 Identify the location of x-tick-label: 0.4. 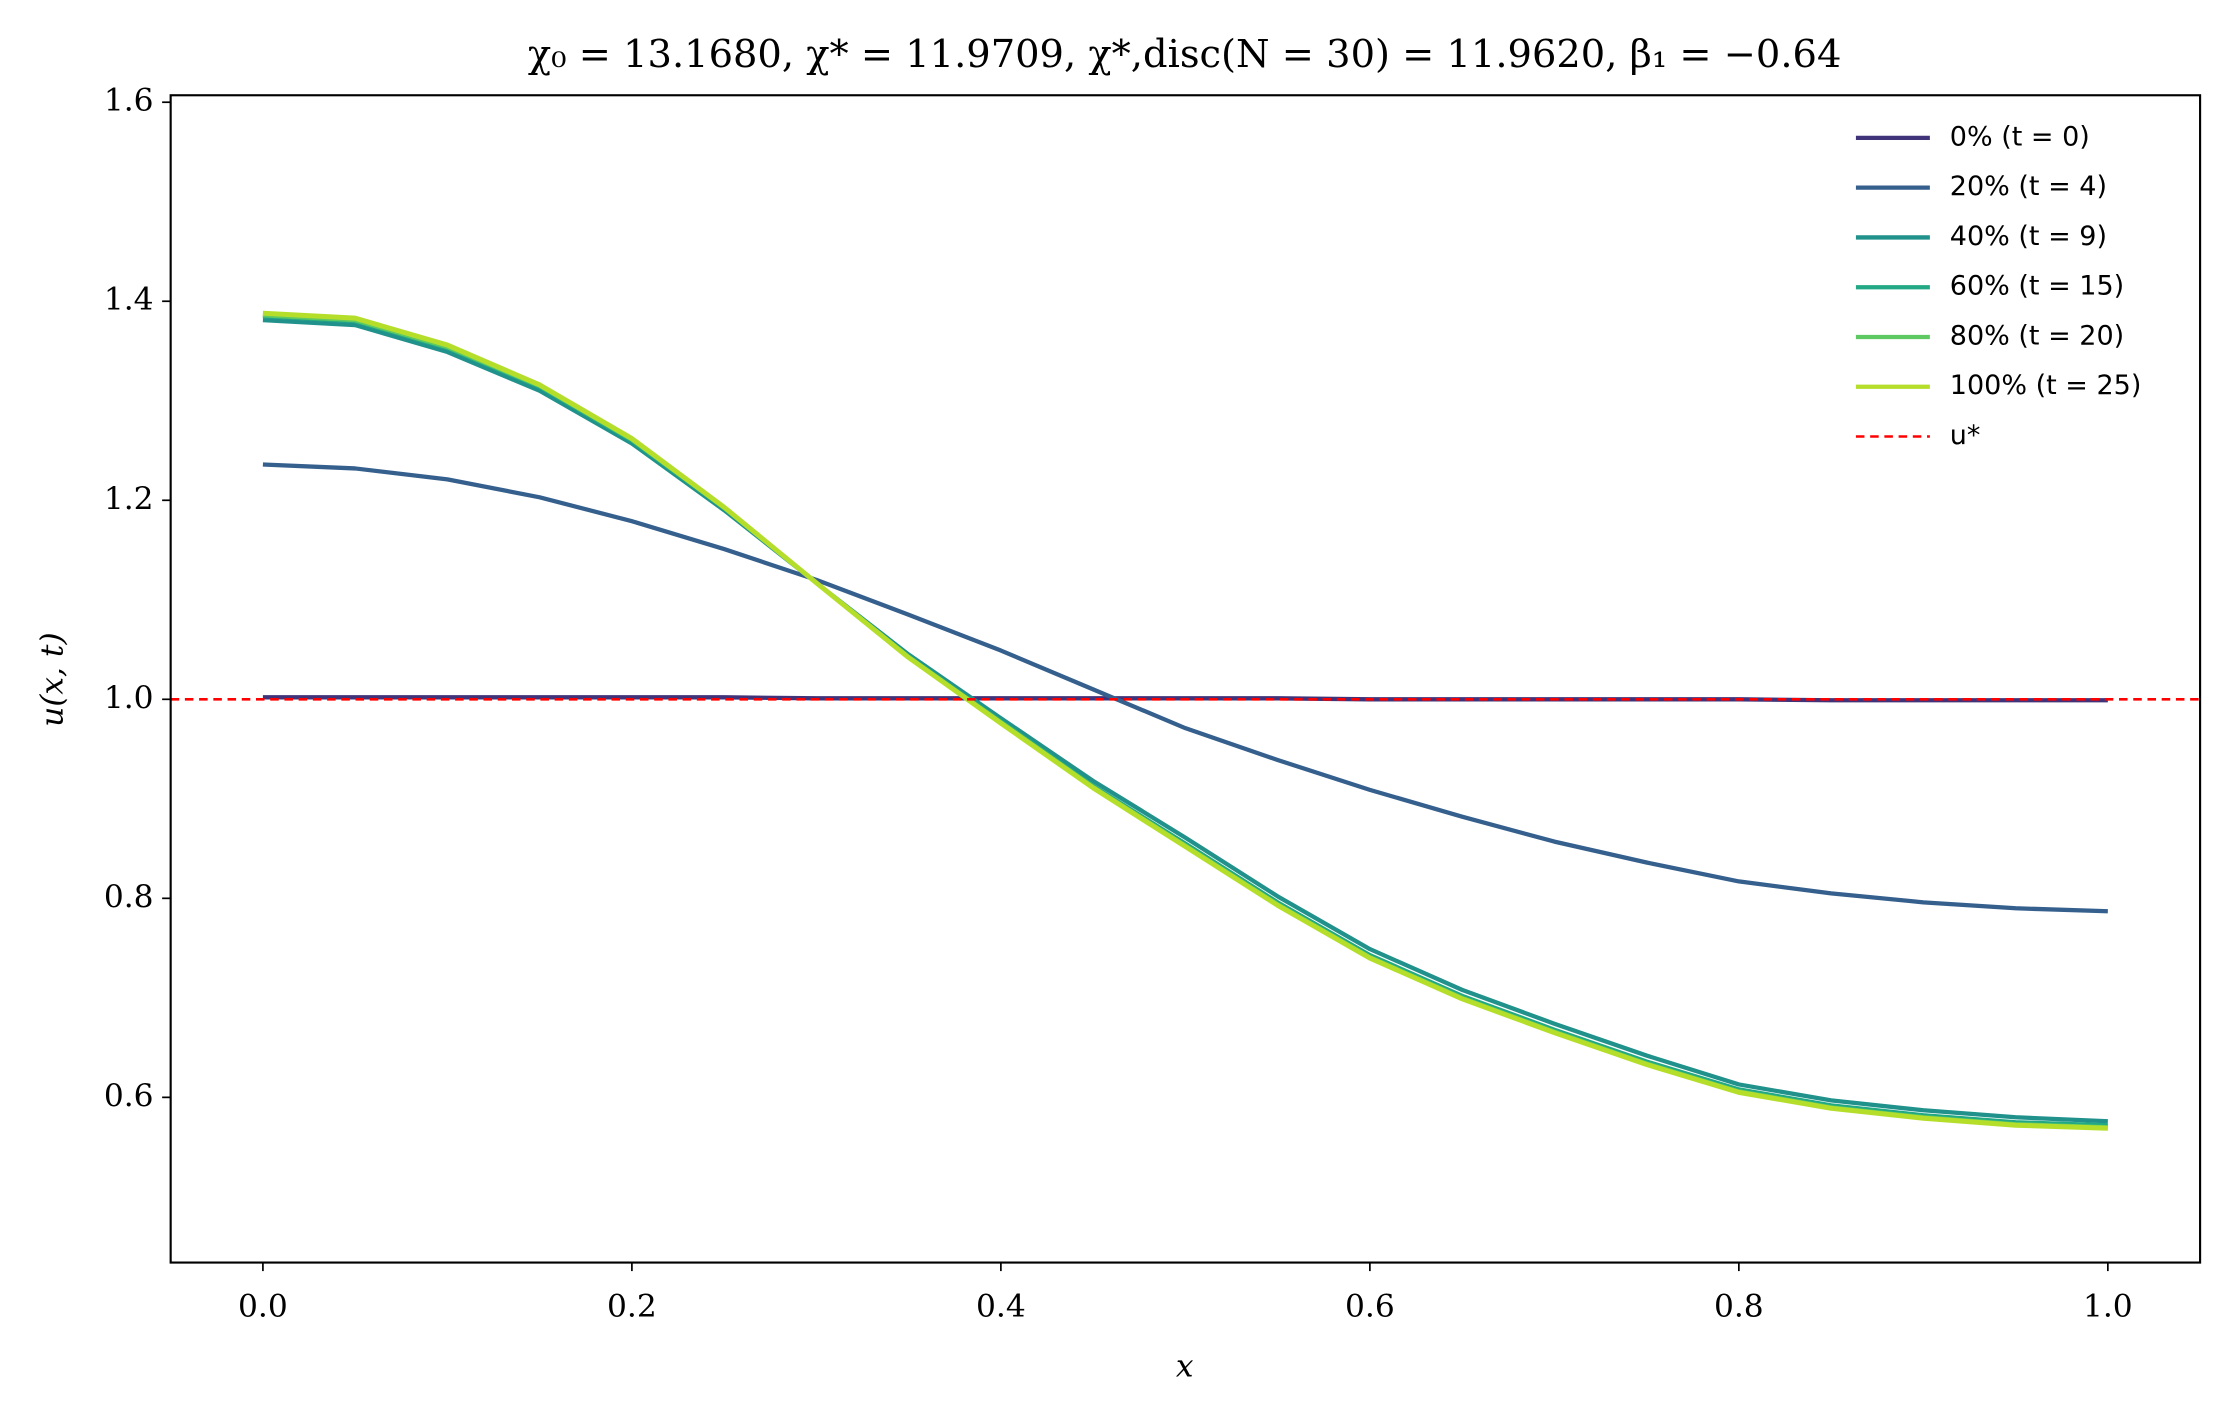
(1001, 1307).